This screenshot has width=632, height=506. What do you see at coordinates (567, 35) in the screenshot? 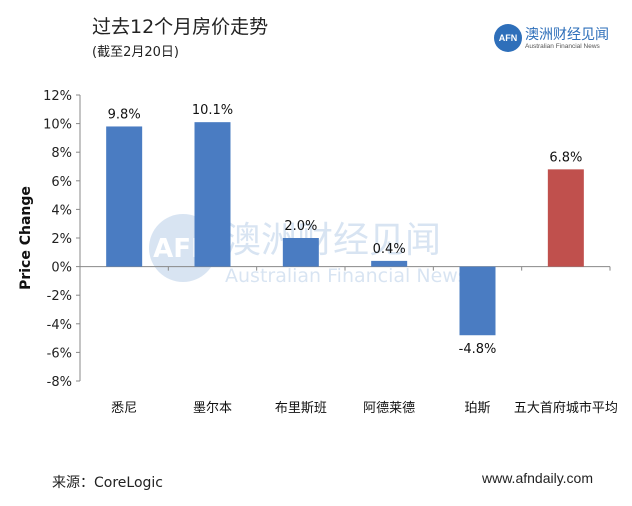
I see `afn-logo-name-cn: 澳洲财经见闻` at bounding box center [567, 35].